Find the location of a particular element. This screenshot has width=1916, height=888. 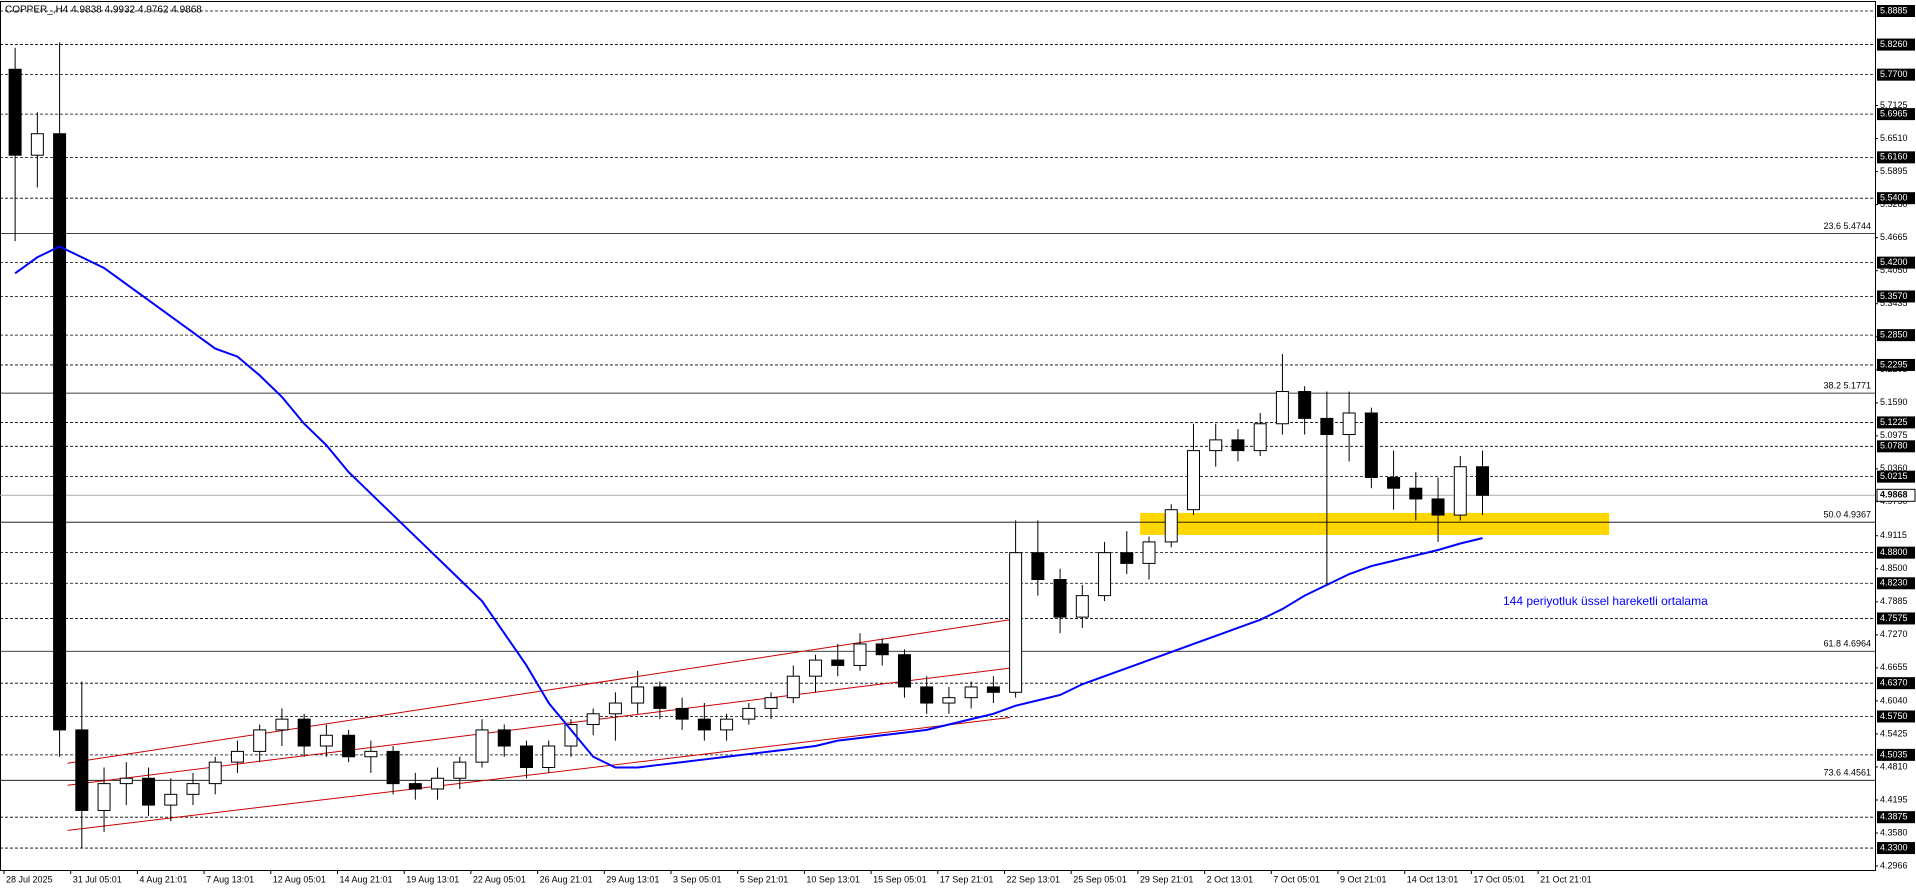

level-label: 4.8800 is located at coordinates (1894, 552).